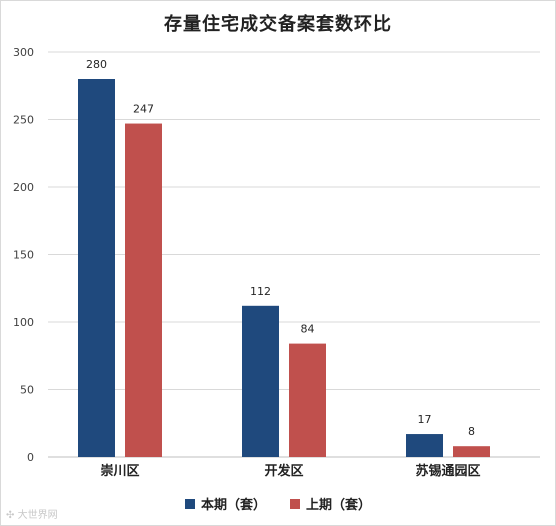 The image size is (556, 526). What do you see at coordinates (27, 390) in the screenshot?
I see `y-tick-label: 50` at bounding box center [27, 390].